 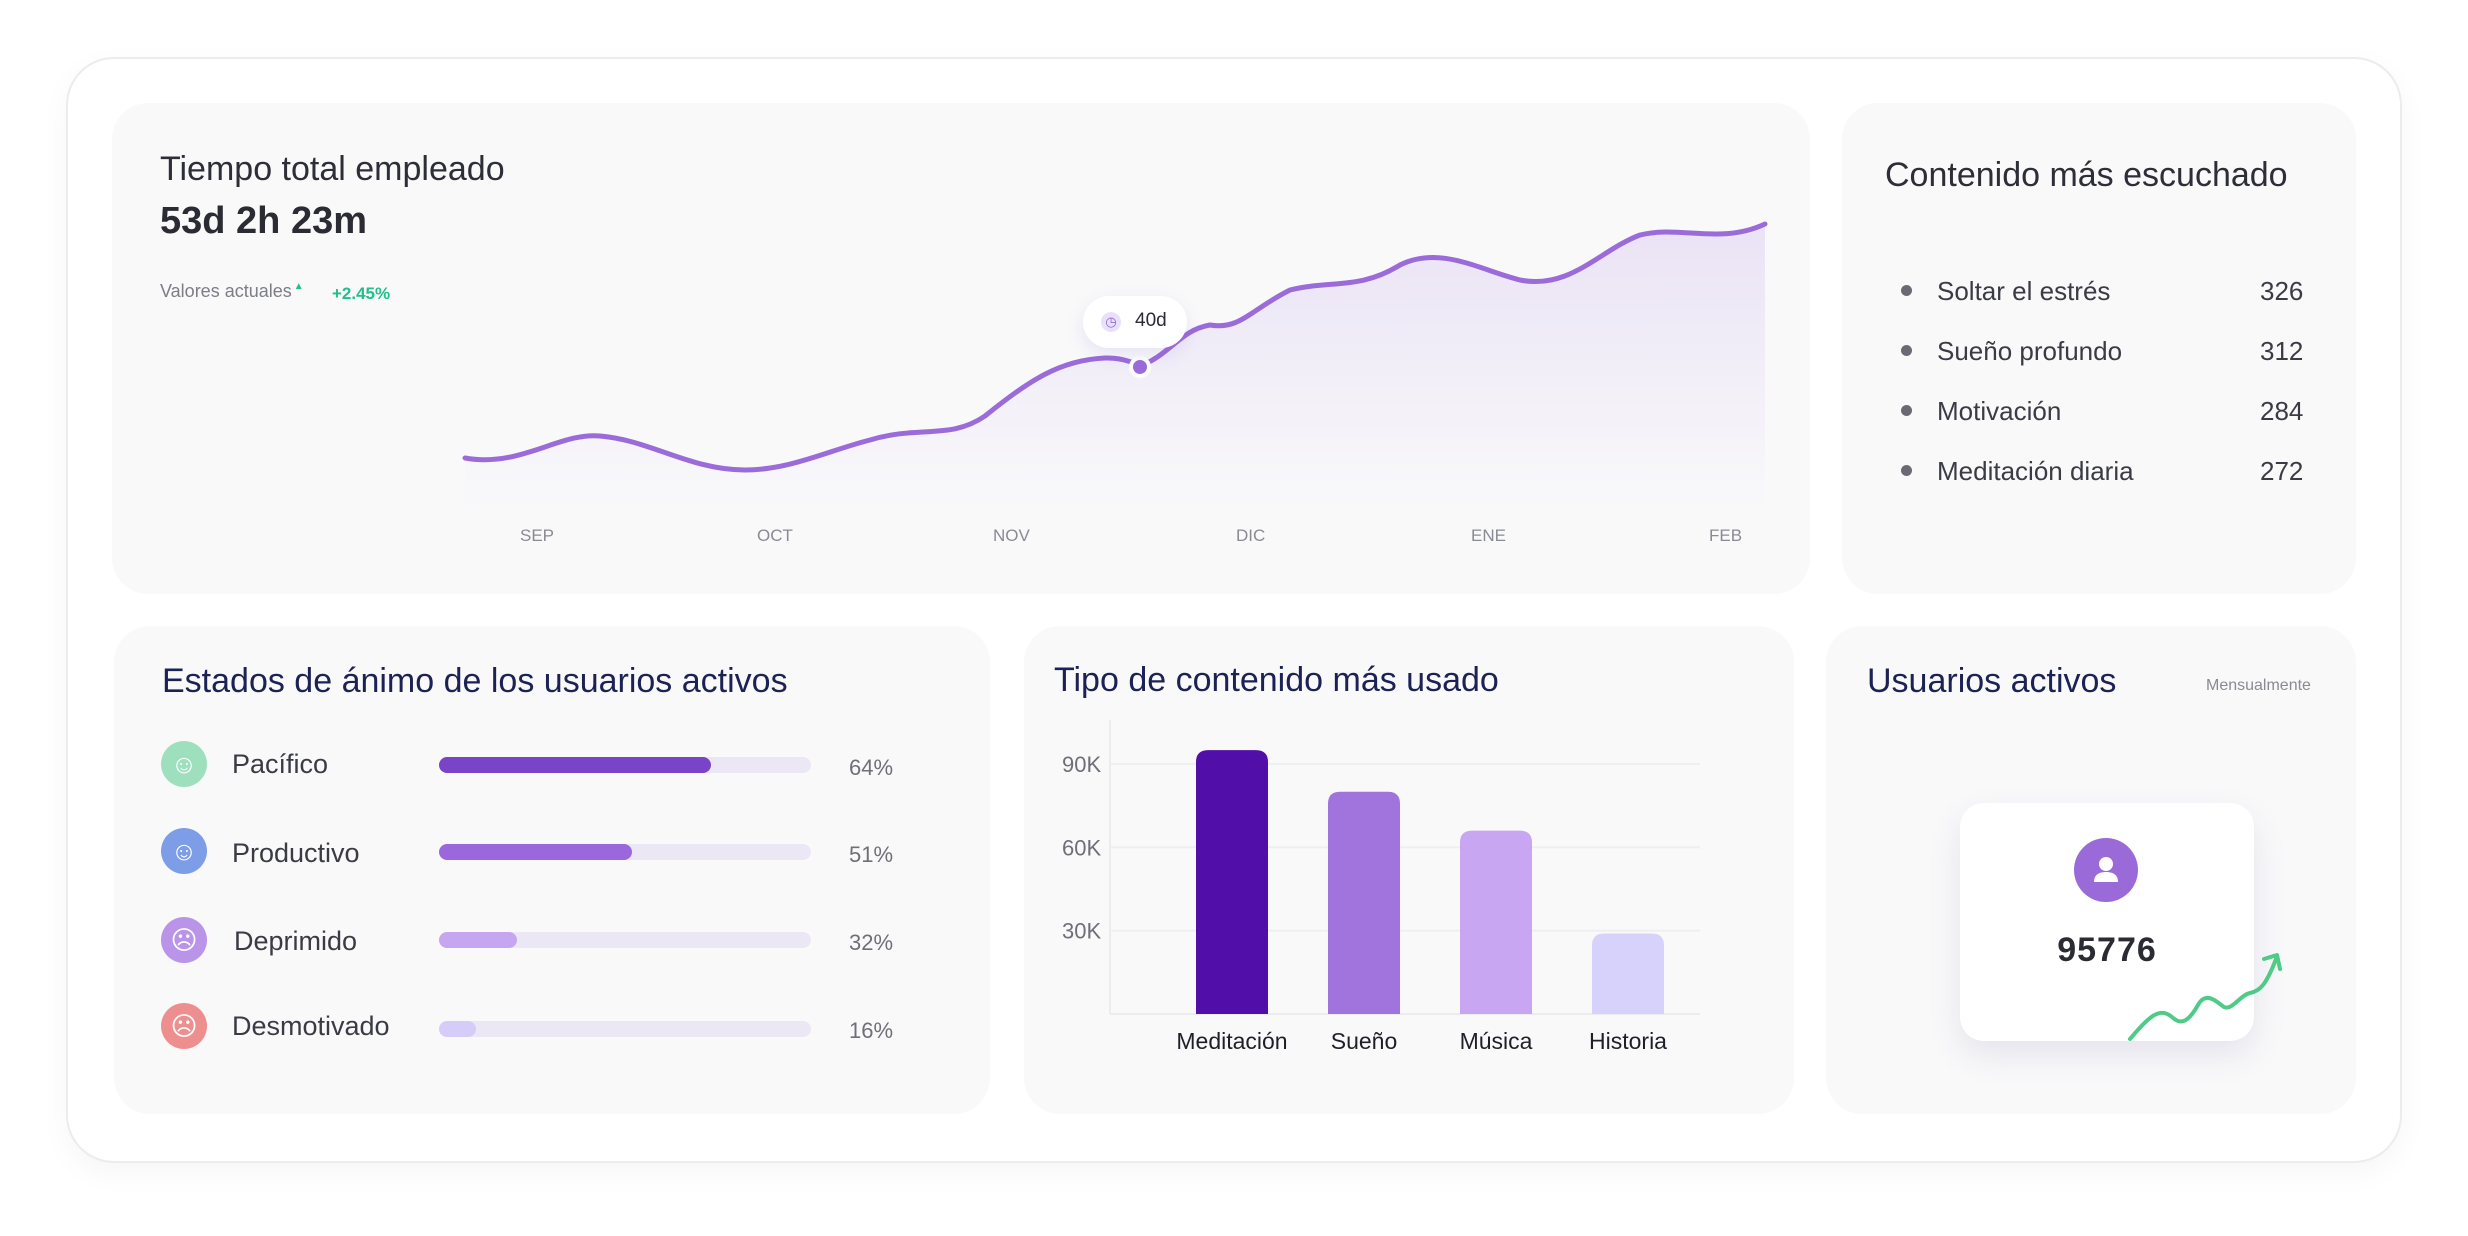 What do you see at coordinates (2086, 175) in the screenshot?
I see `top-content-title: Contenido más escuchado` at bounding box center [2086, 175].